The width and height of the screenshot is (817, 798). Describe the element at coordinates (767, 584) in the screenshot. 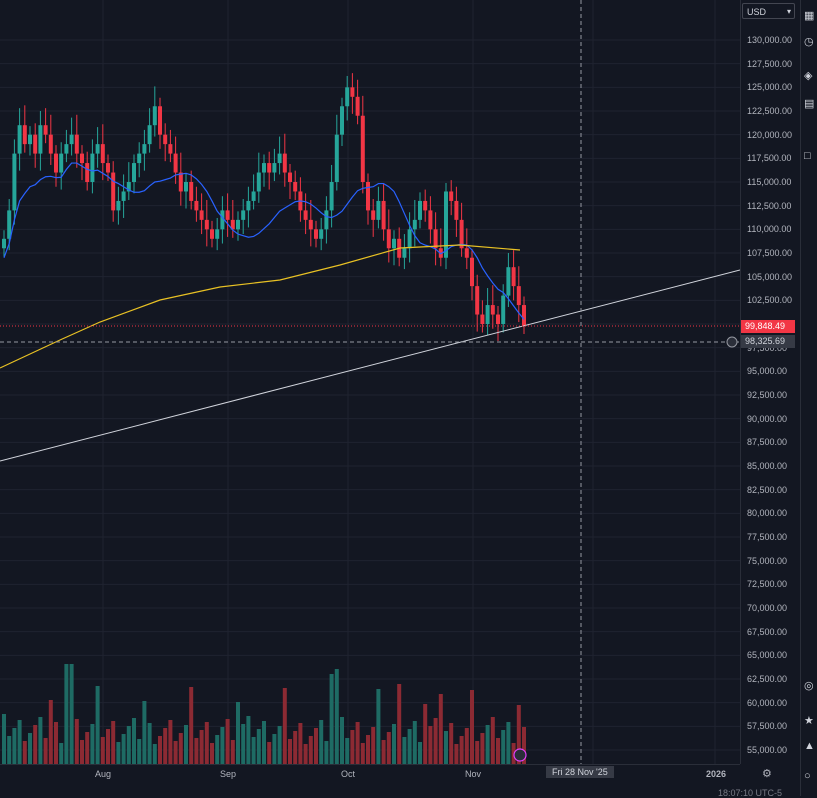

I see `price-tick-label: 72,500.00` at that location.